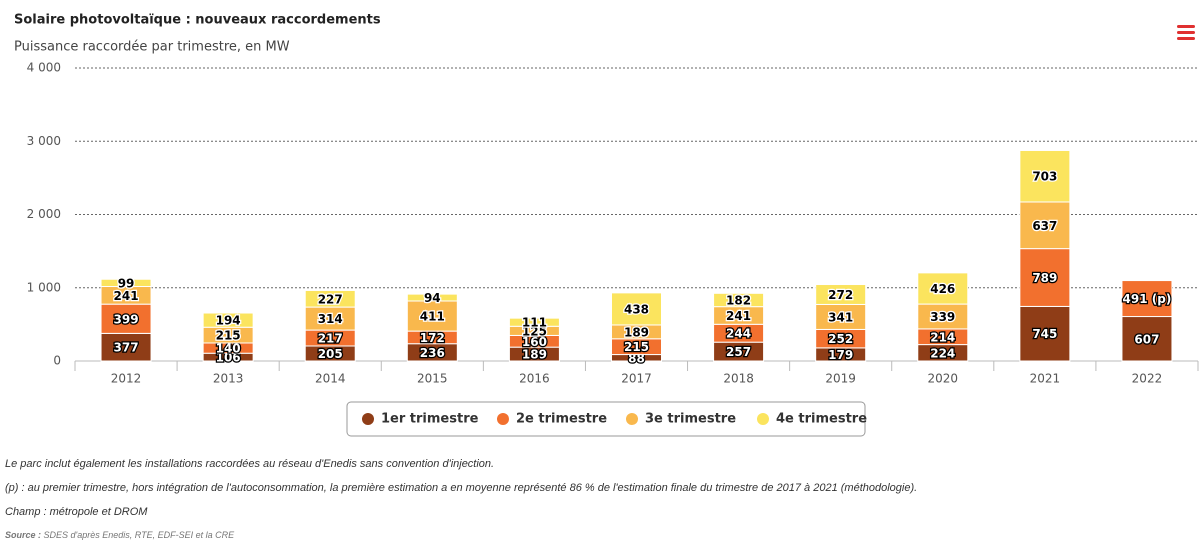  I want to click on x-tick-label: 2017, so click(636, 379).